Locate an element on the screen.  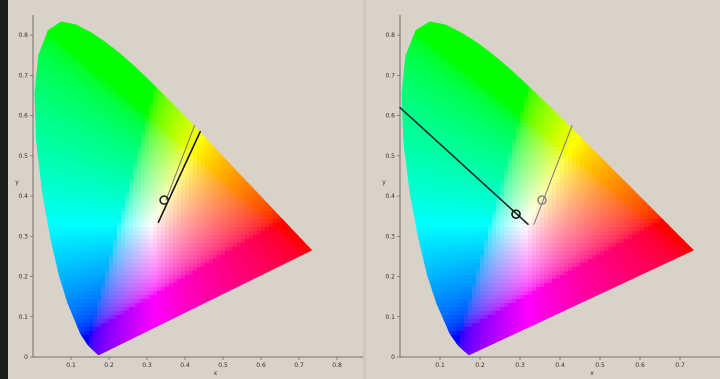
x-tick-label: 0.8 is located at coordinates (337, 365).